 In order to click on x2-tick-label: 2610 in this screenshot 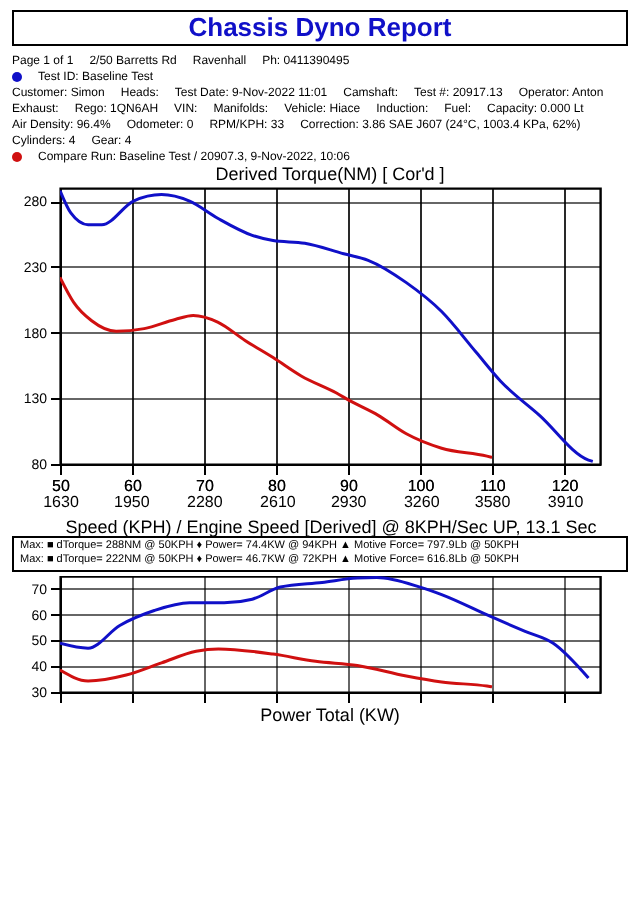, I will do `click(278, 502)`.